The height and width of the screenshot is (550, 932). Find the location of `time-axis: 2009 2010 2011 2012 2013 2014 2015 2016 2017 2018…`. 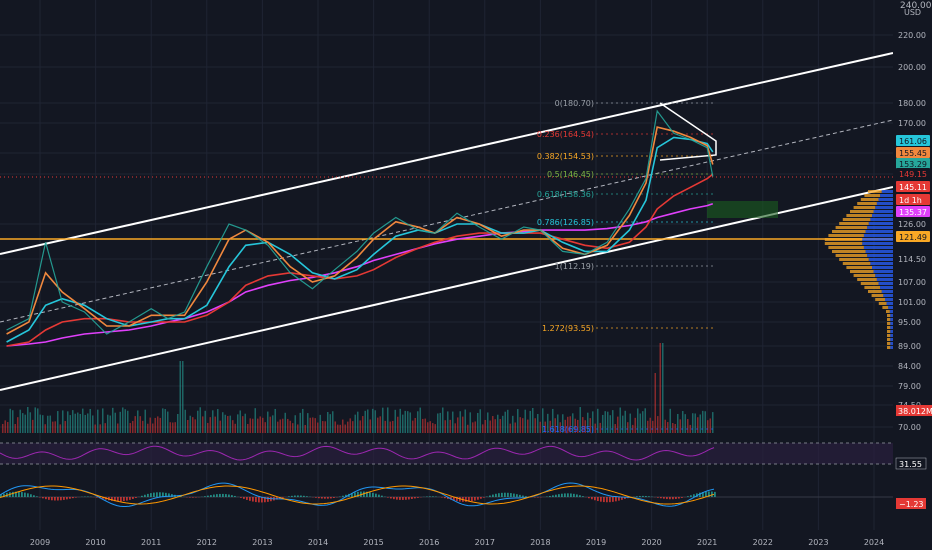

time-axis: 2009 2010 2011 2012 2013 2014 2015 2016 2017 2018… is located at coordinates (466, 541).